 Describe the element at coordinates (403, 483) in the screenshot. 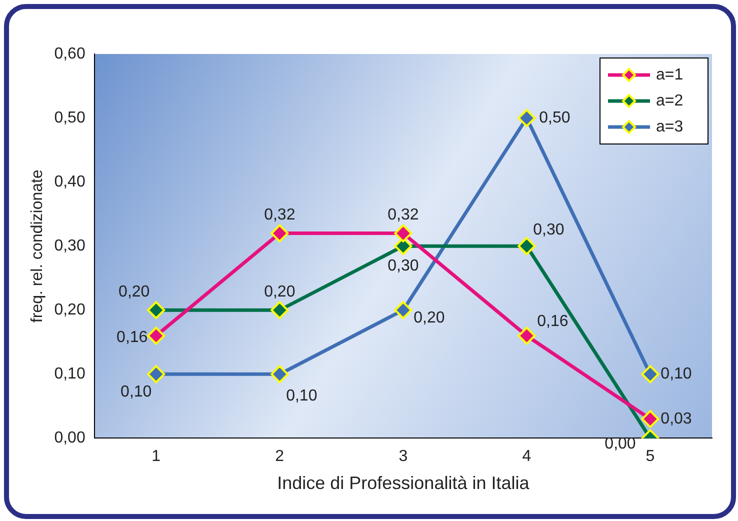

I see `x-axis-title: Indice di Professionalità in Italia` at that location.